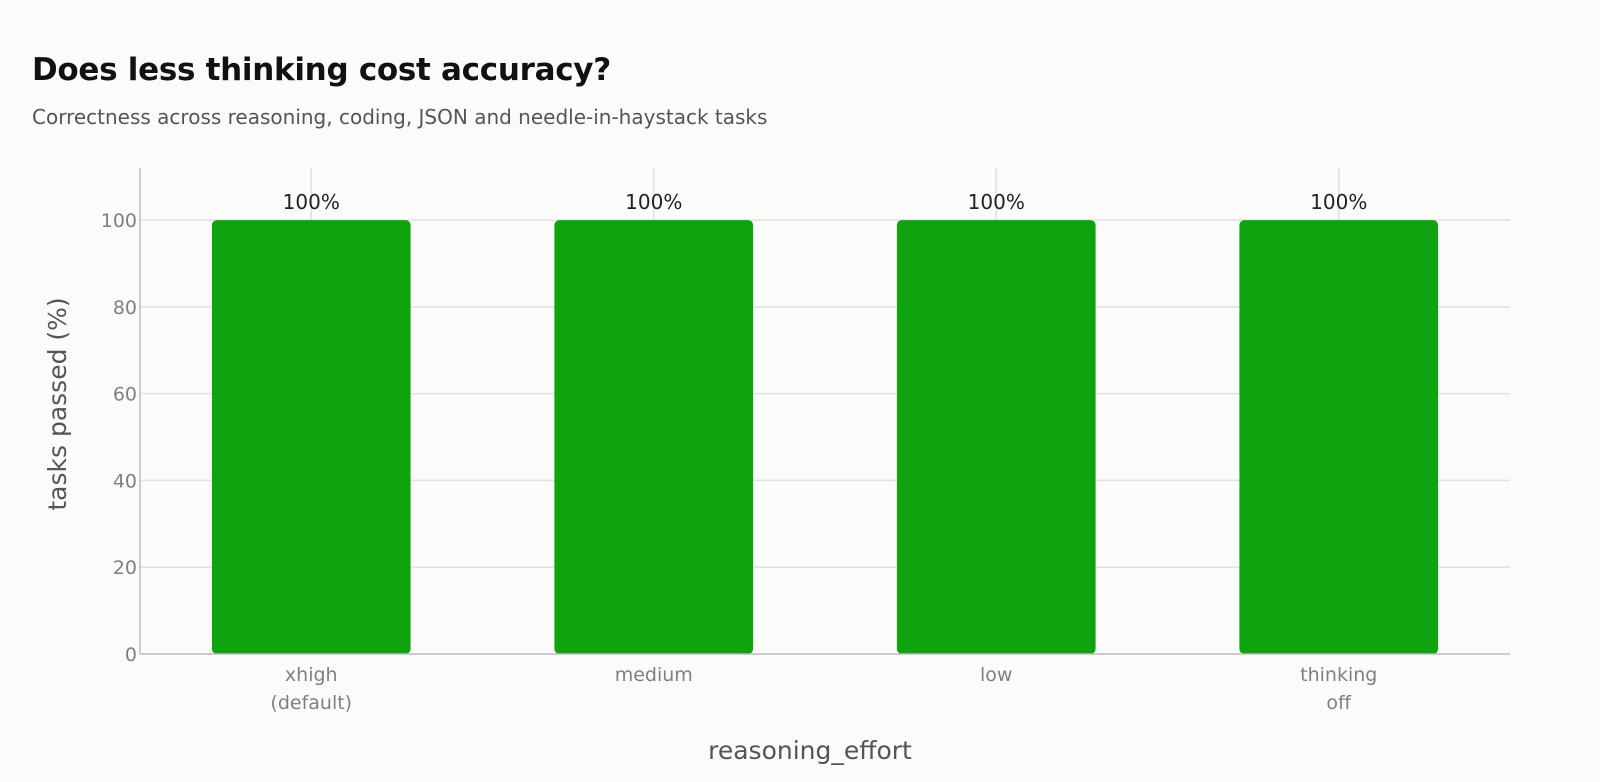 Image resolution: width=1600 pixels, height=782 pixels. Describe the element at coordinates (311, 689) in the screenshot. I see `x-tick-label: xhigh (default)` at that location.